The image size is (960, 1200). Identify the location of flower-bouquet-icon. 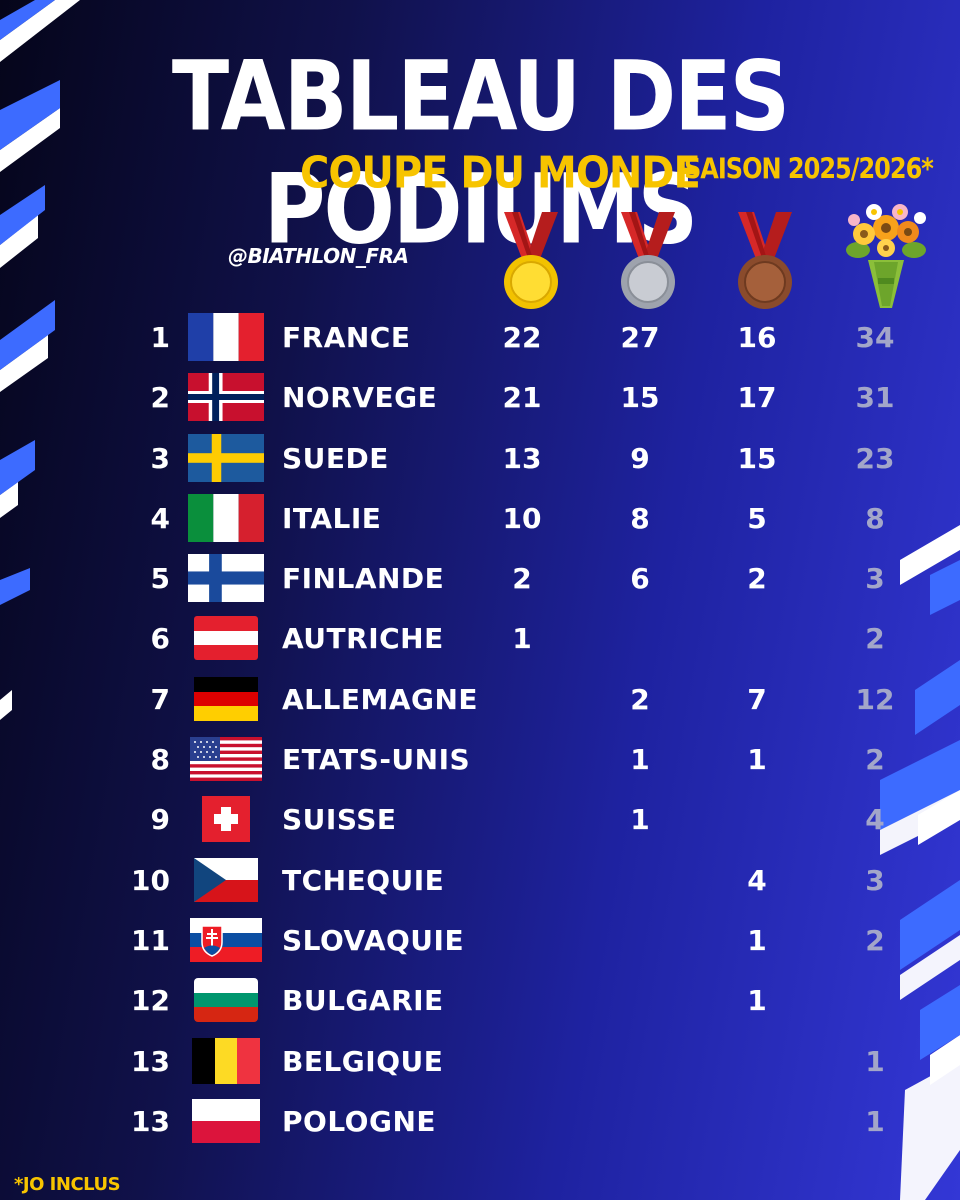
(886, 257).